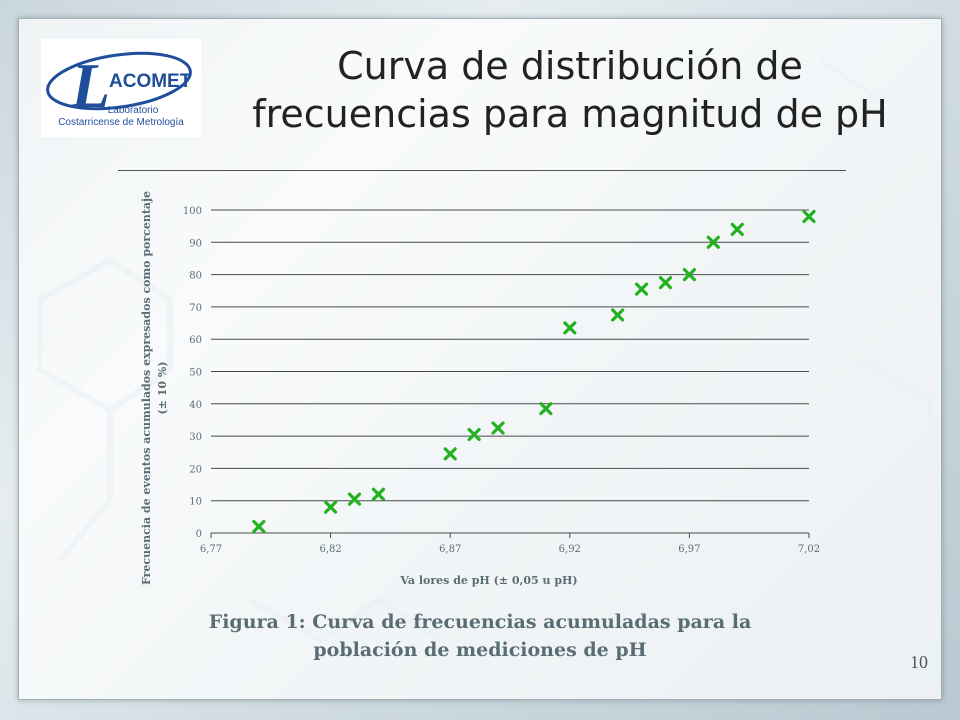  What do you see at coordinates (150, 81) in the screenshot?
I see `logo-name: ACOMET` at bounding box center [150, 81].